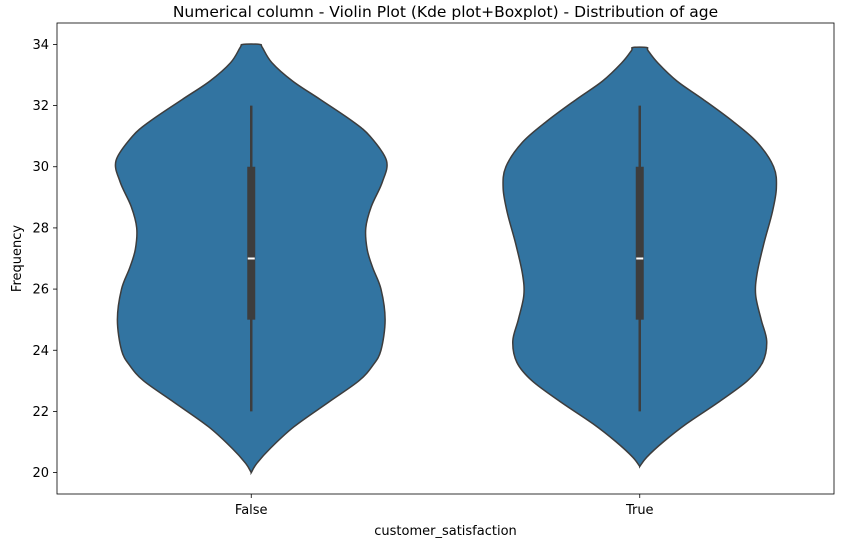  I want to click on x-axis-label: customer_satisfaction, so click(445, 531).